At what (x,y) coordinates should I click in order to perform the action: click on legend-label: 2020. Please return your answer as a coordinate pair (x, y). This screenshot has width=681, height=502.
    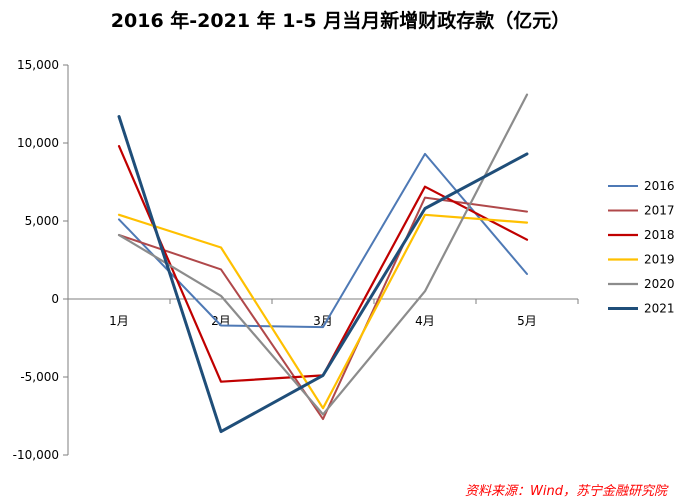
    Looking at the image, I should click on (659, 284).